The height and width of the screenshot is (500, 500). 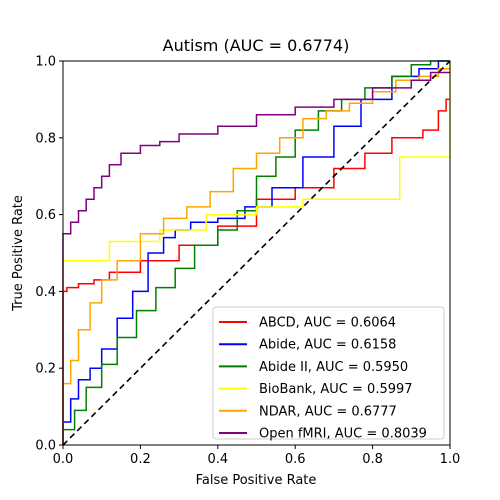 What do you see at coordinates (49, 254) in the screenshot?
I see `y-axis-ticks: 0.0 0.2 0.4 0.6 0.8 1.0` at bounding box center [49, 254].